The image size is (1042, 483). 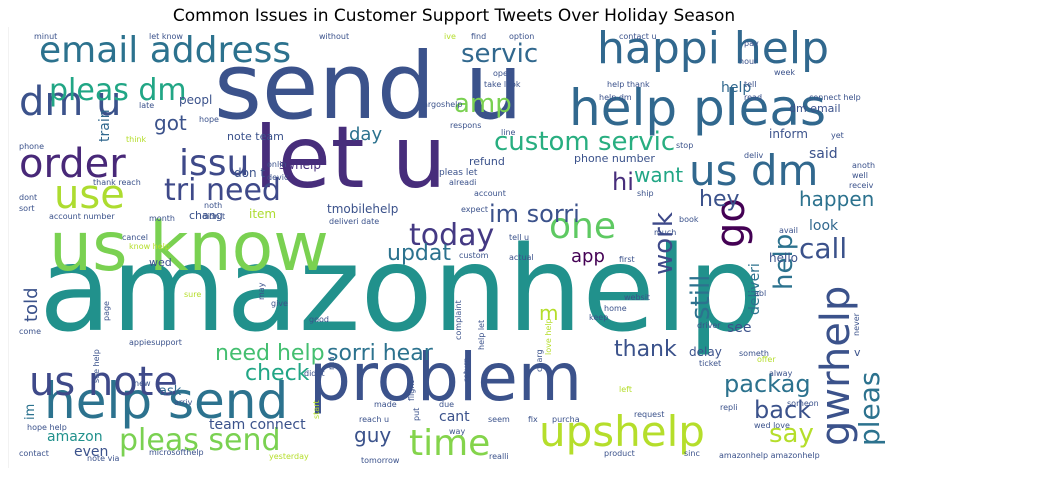 I want to click on word-77: v, so click(x=857, y=352).